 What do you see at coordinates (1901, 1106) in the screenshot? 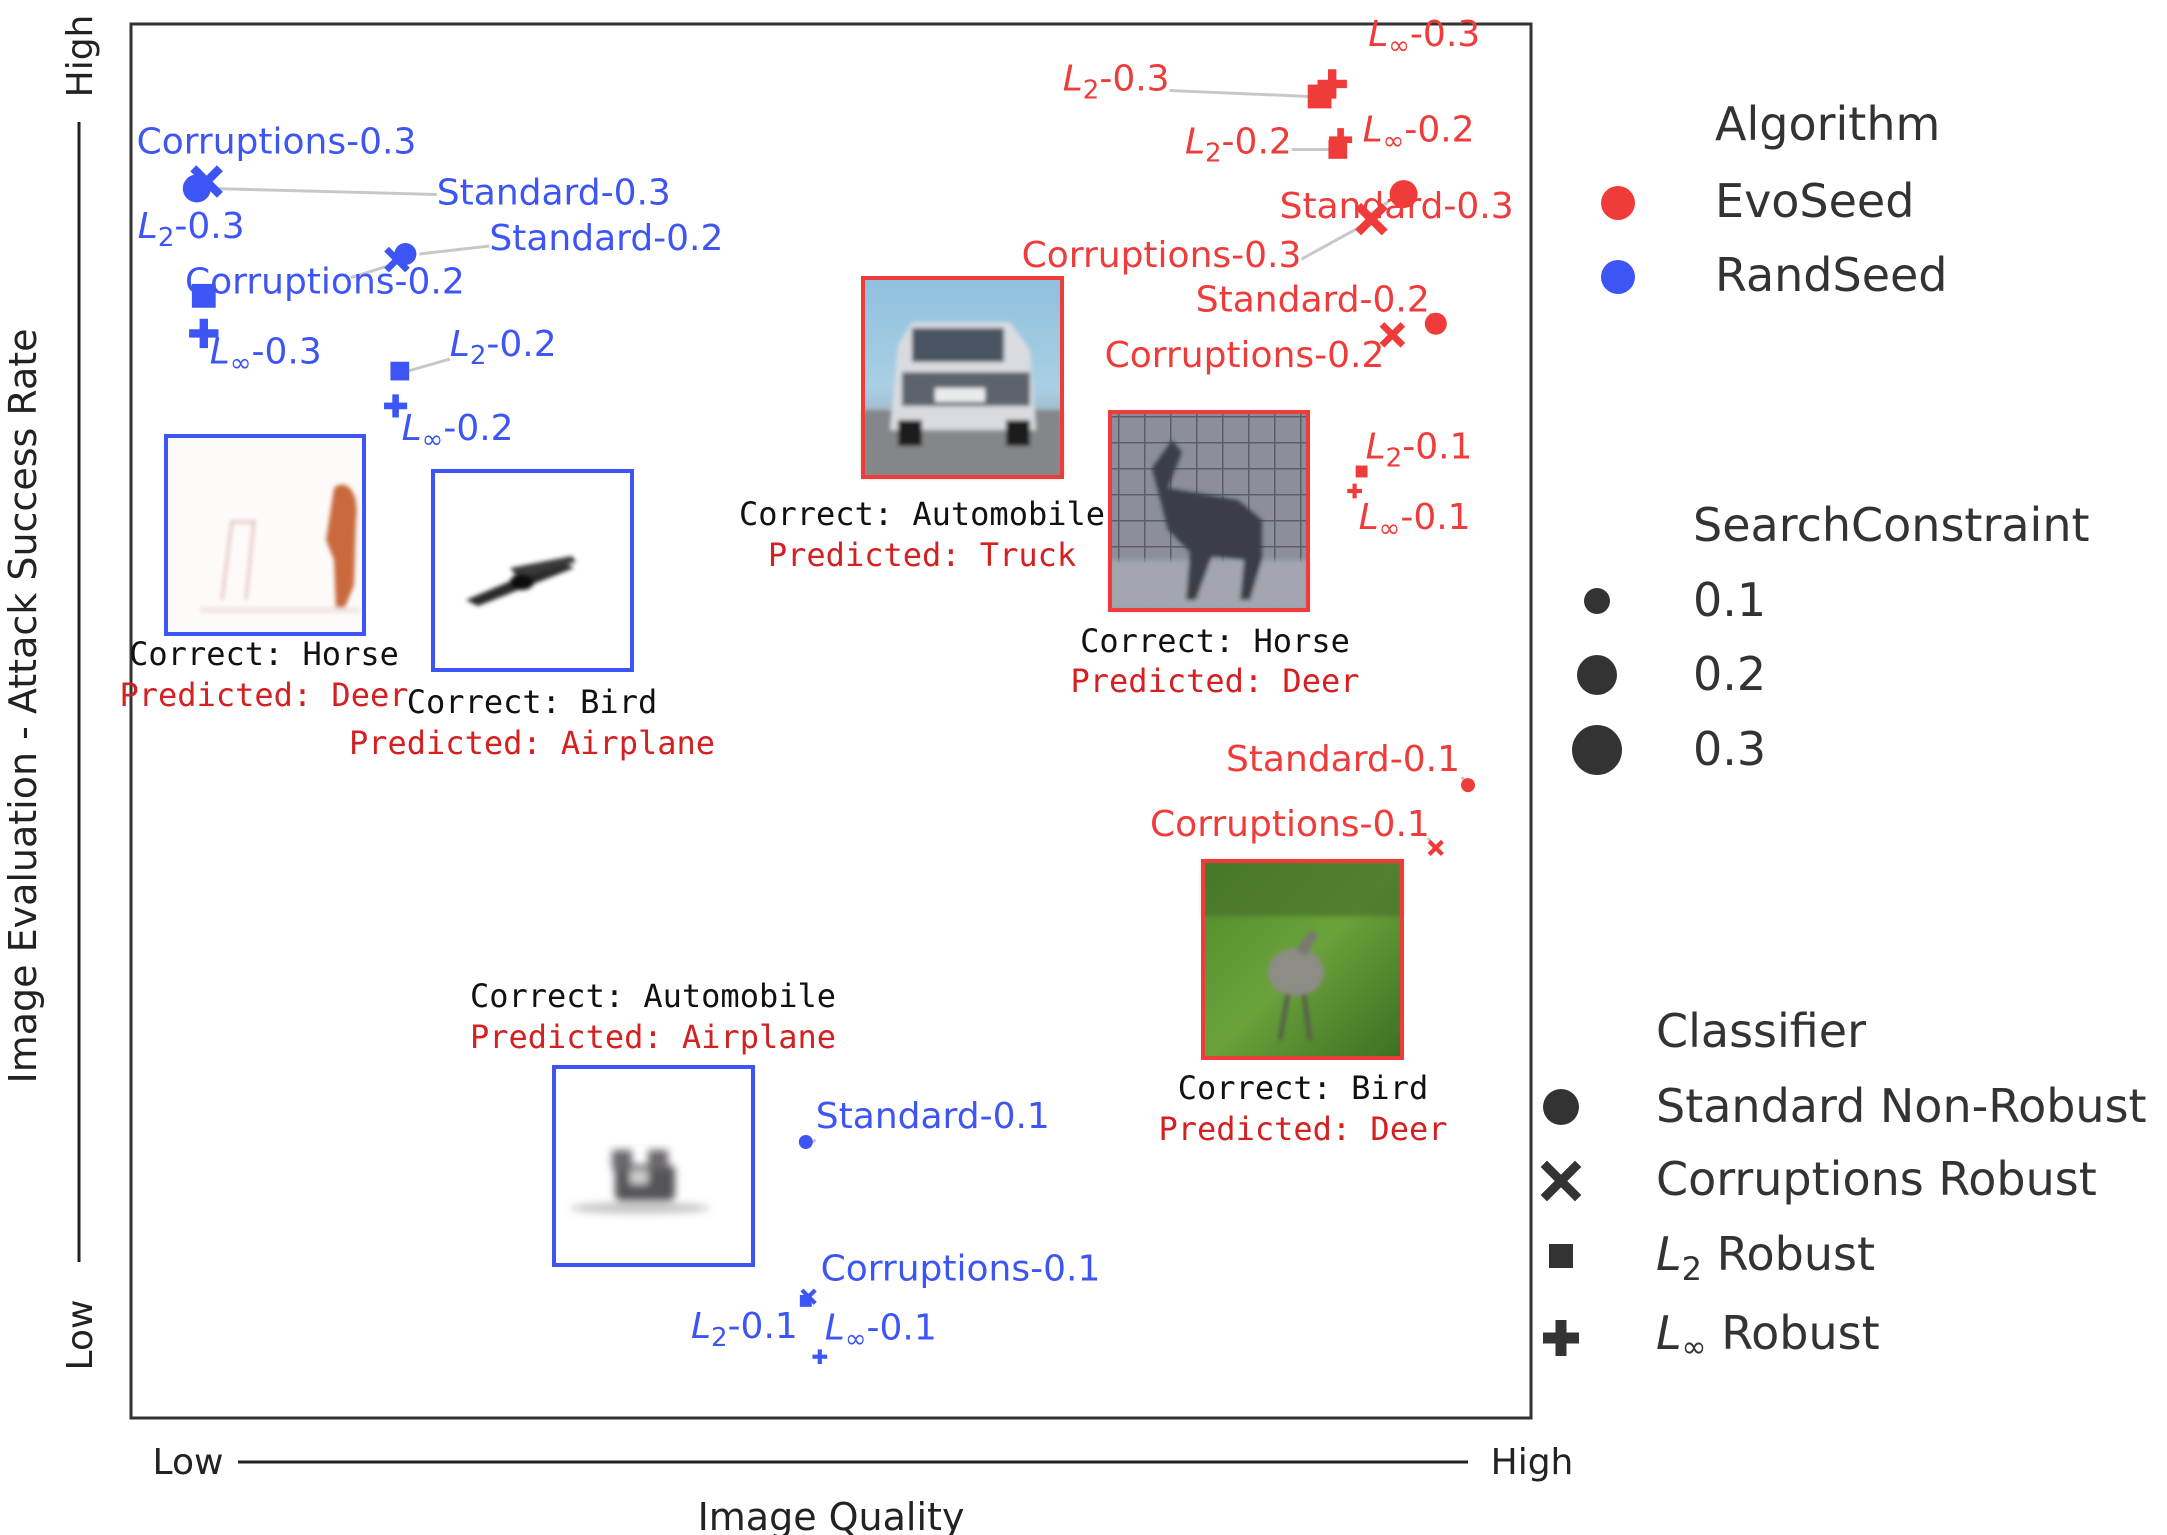
I see `legend-standard-label: Standard Non-Robust` at bounding box center [1901, 1106].